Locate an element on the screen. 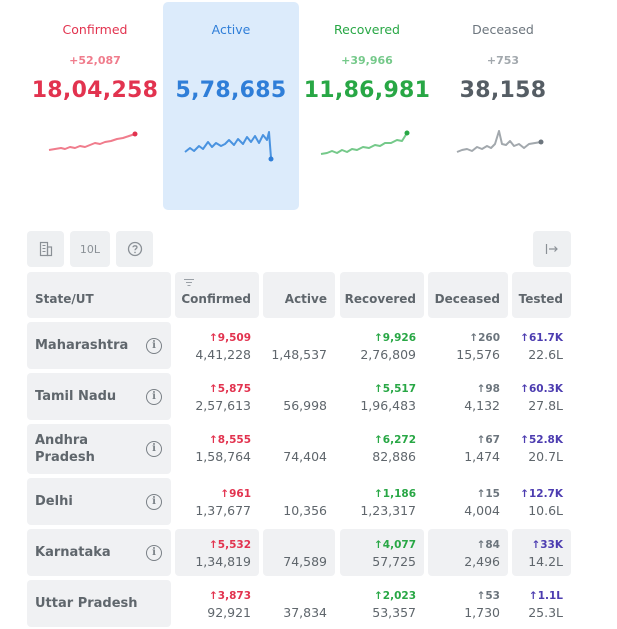 This screenshot has width=617, height=629. deceased-value: 4,004 is located at coordinates (482, 510).